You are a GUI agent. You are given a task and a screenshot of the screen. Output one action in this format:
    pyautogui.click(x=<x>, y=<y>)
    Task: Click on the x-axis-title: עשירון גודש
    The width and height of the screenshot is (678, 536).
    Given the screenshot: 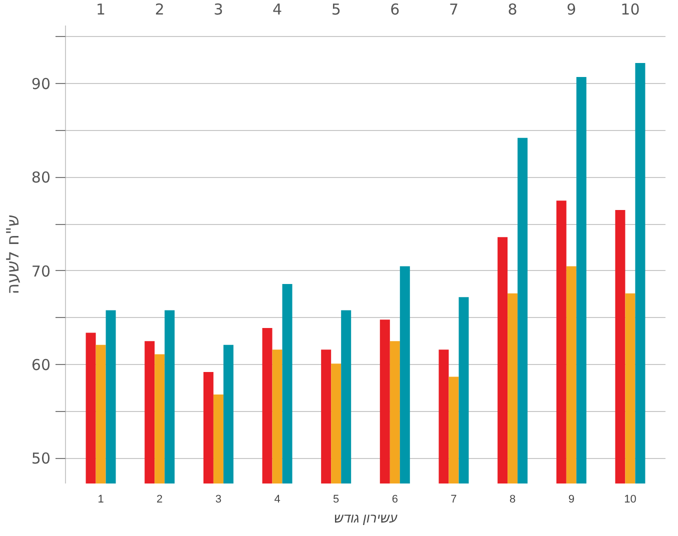 What is the action you would take?
    pyautogui.click(x=366, y=518)
    